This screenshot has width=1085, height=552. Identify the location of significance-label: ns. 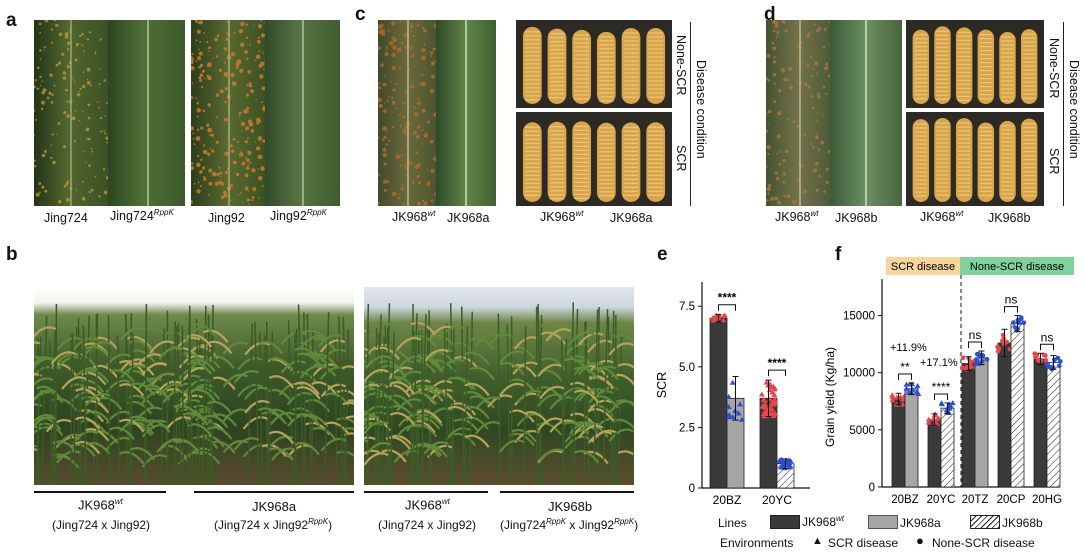
(1011, 300).